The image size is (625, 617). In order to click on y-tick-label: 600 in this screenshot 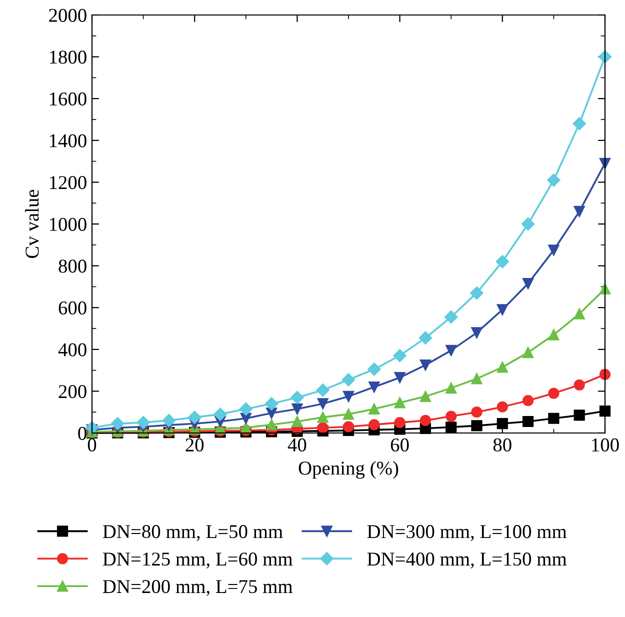, I will do `click(72, 308)`.